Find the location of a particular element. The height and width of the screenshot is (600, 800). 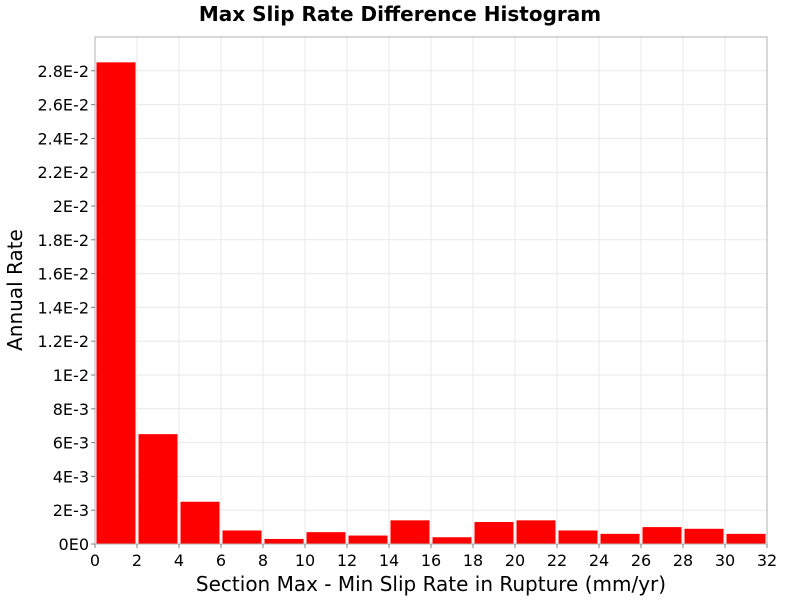

y-tick-label: 6E-3 is located at coordinates (71, 443).